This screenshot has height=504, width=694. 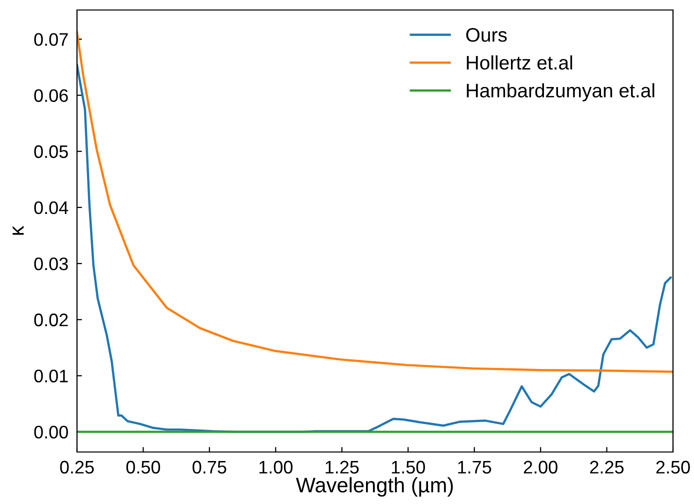 What do you see at coordinates (51, 151) in the screenshot?
I see `y-tick-label: 0.05` at bounding box center [51, 151].